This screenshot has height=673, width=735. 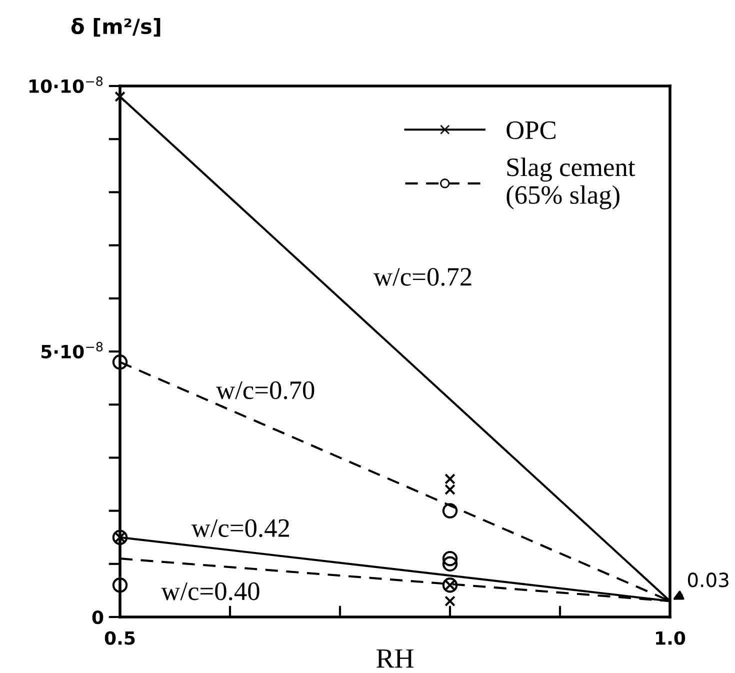 What do you see at coordinates (671, 638) in the screenshot?
I see `x-tick-label: 1.0` at bounding box center [671, 638].